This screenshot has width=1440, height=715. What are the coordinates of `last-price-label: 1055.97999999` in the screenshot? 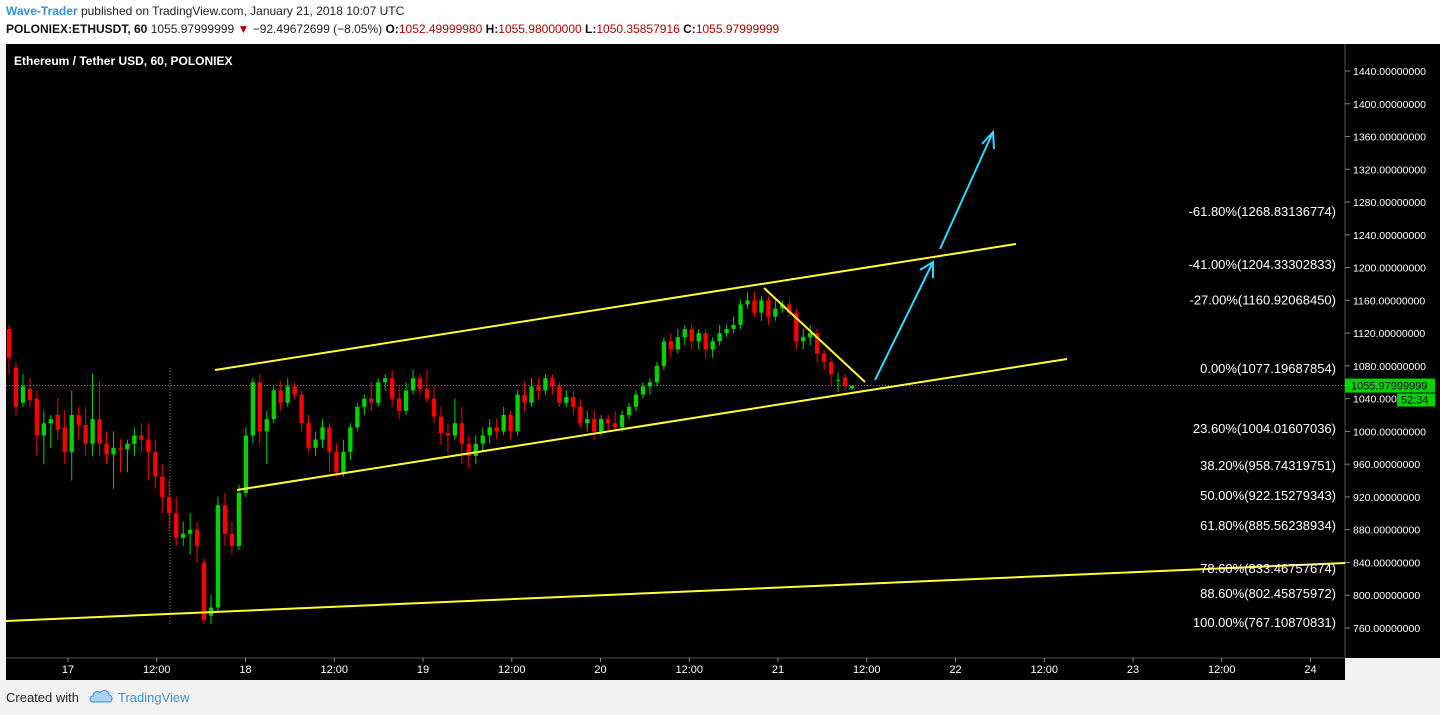 It's located at (192, 29).